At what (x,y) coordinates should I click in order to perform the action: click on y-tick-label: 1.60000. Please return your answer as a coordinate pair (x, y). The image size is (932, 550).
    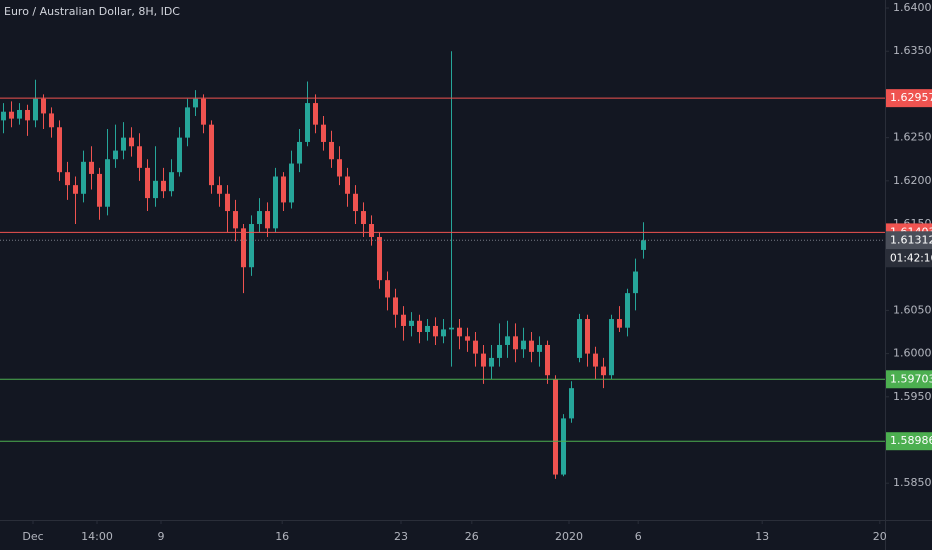
    Looking at the image, I should click on (912, 353).